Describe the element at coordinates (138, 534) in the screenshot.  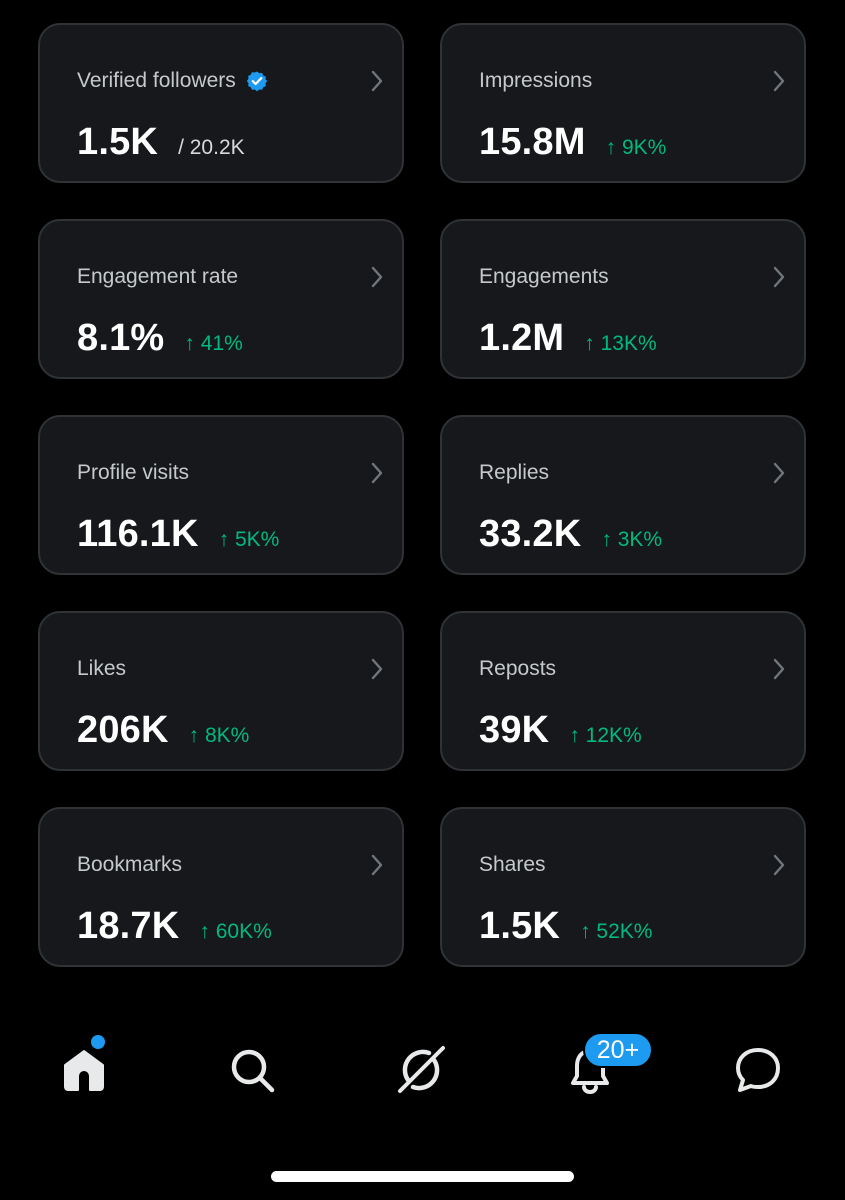
I see `card-value: 116.1K` at that location.